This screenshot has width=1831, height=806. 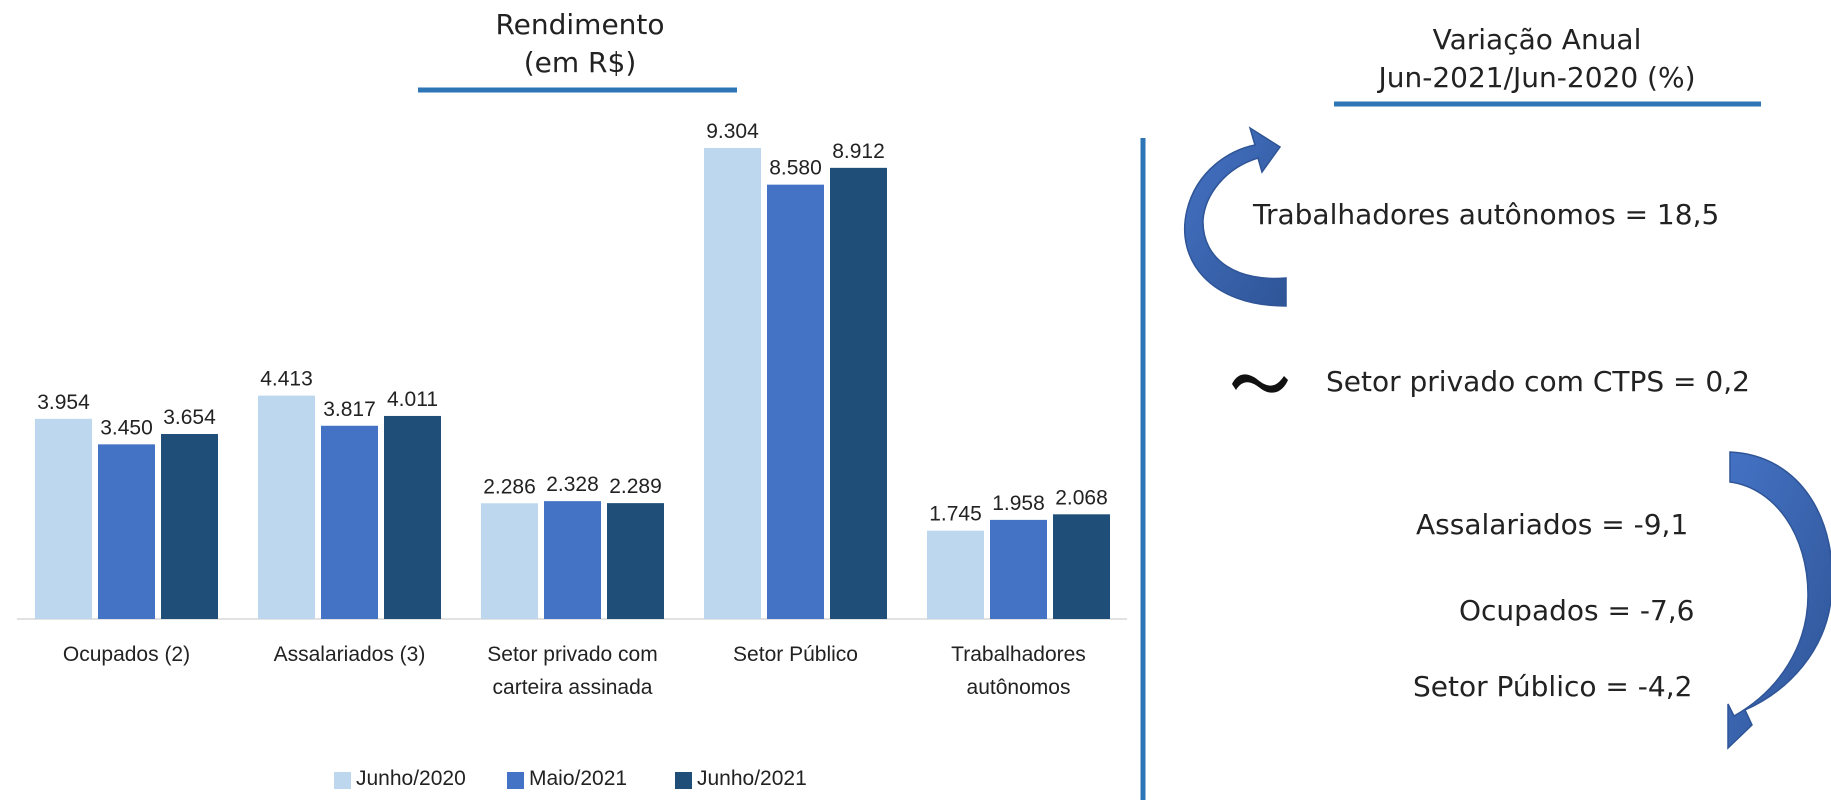 I want to click on variation-item: Setor Público = -4,2, so click(x=1553, y=686).